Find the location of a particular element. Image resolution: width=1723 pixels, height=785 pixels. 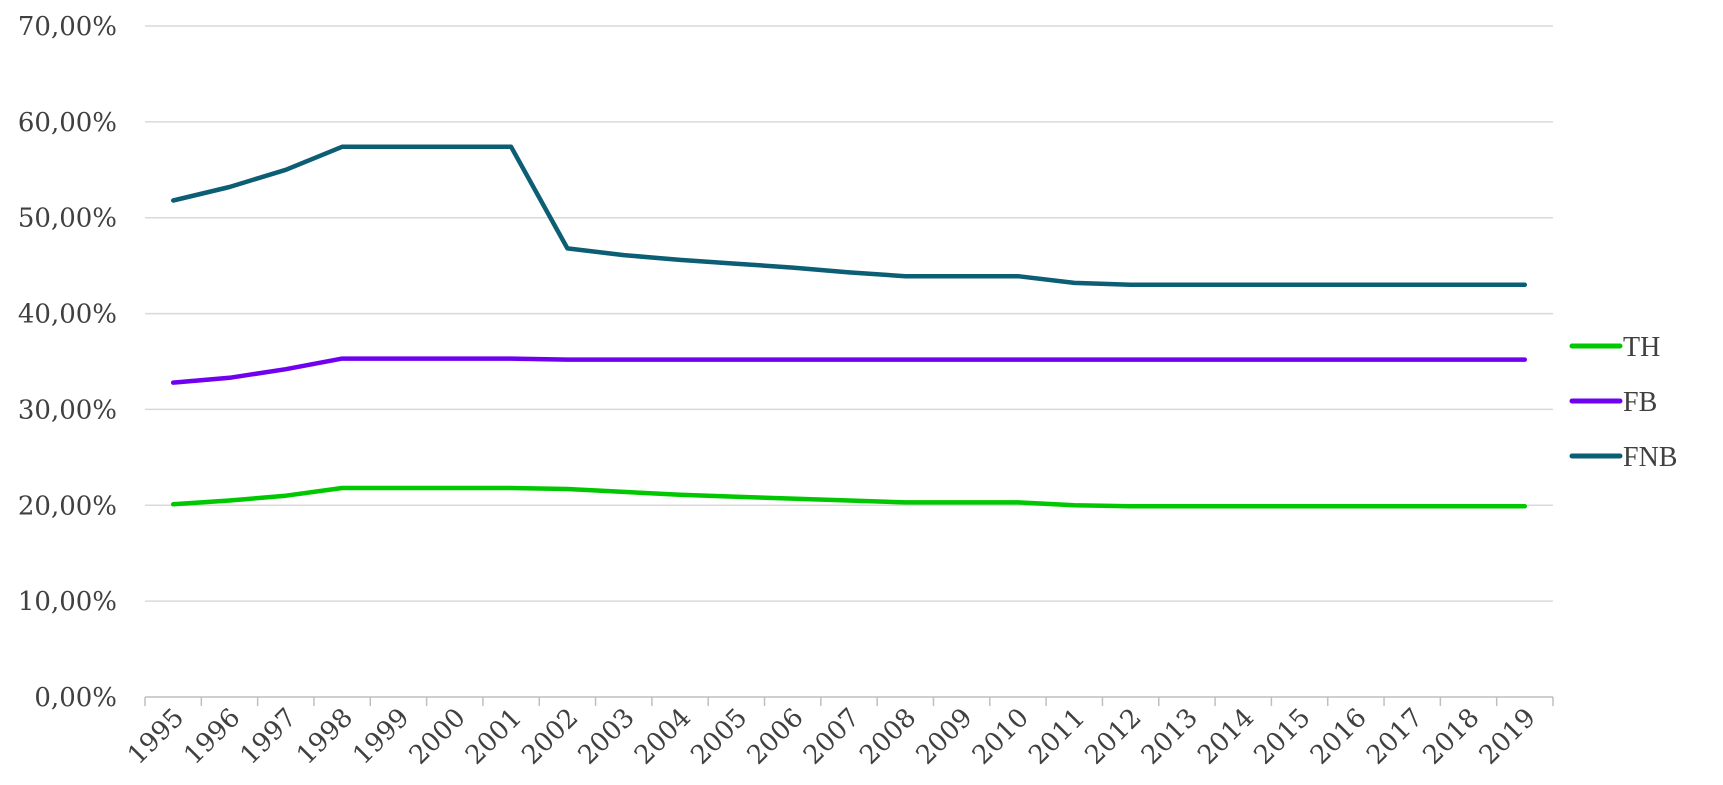

legend-label-fnb: FNB is located at coordinates (1650, 457).